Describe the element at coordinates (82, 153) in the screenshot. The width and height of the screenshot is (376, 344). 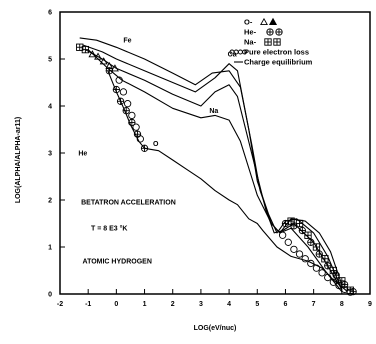
I see `series-label-he: He` at that location.